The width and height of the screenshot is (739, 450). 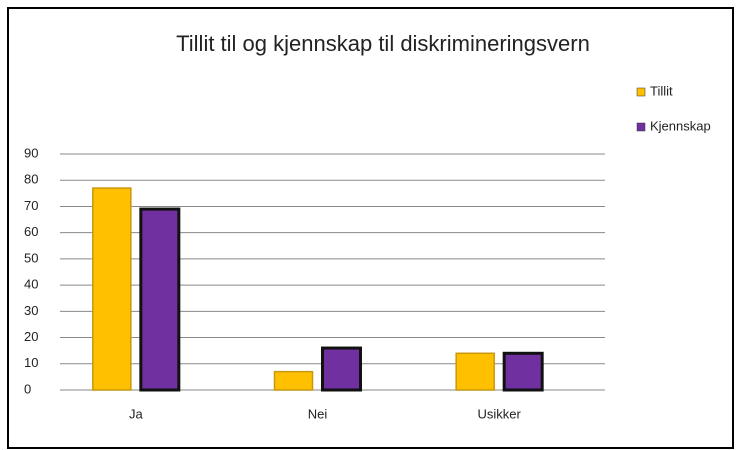 I want to click on legend-label: Kjennskap, so click(x=680, y=125).